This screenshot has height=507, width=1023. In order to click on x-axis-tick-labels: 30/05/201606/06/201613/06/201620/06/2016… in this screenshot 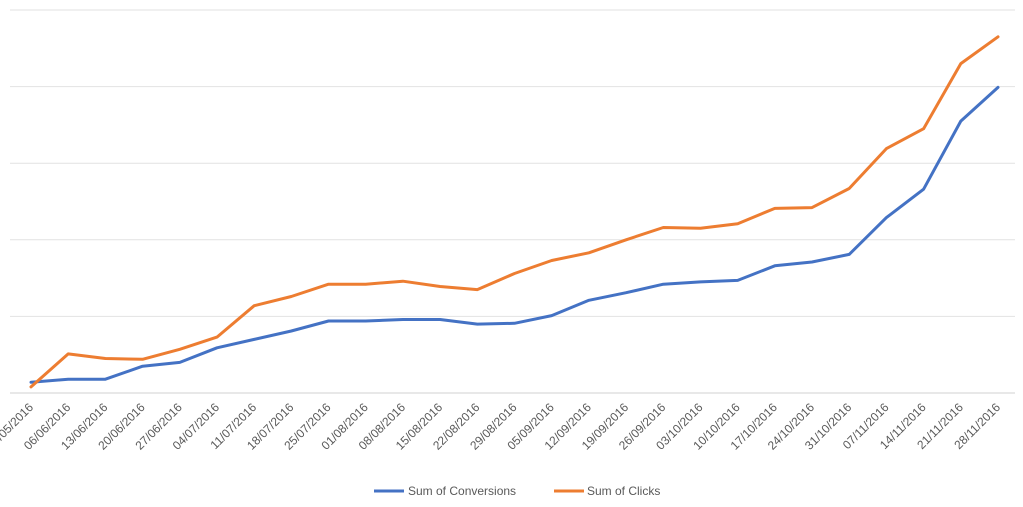, I will do `click(501, 426)`.